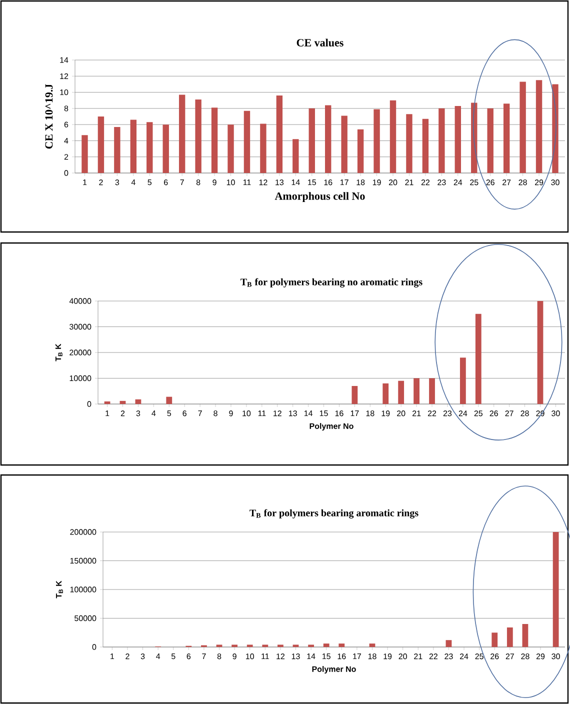  I want to click on x-tick-label: 9, so click(214, 183).